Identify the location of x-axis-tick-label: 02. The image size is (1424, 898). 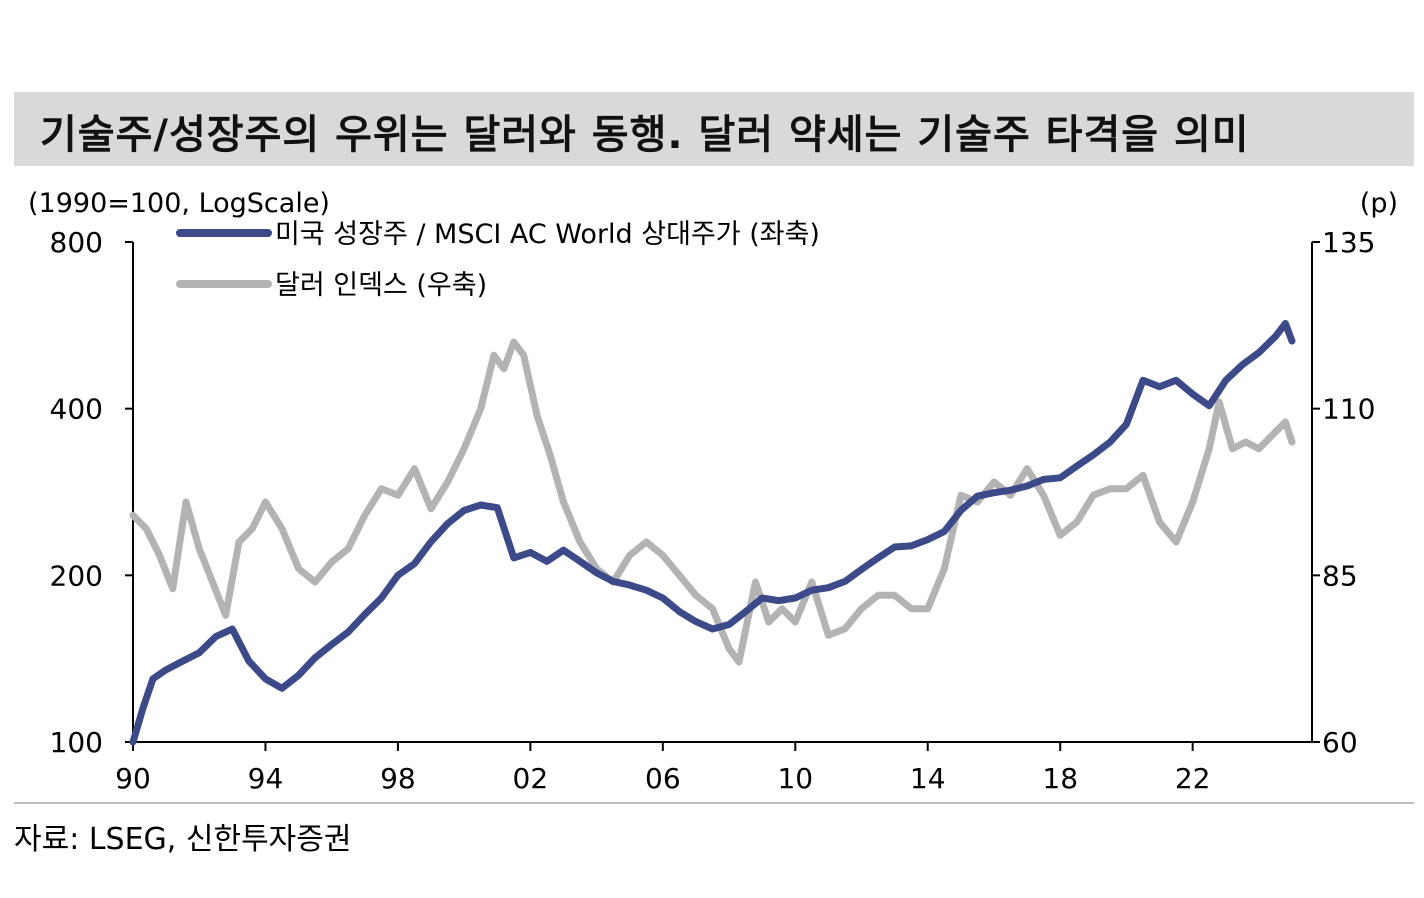
(531, 778).